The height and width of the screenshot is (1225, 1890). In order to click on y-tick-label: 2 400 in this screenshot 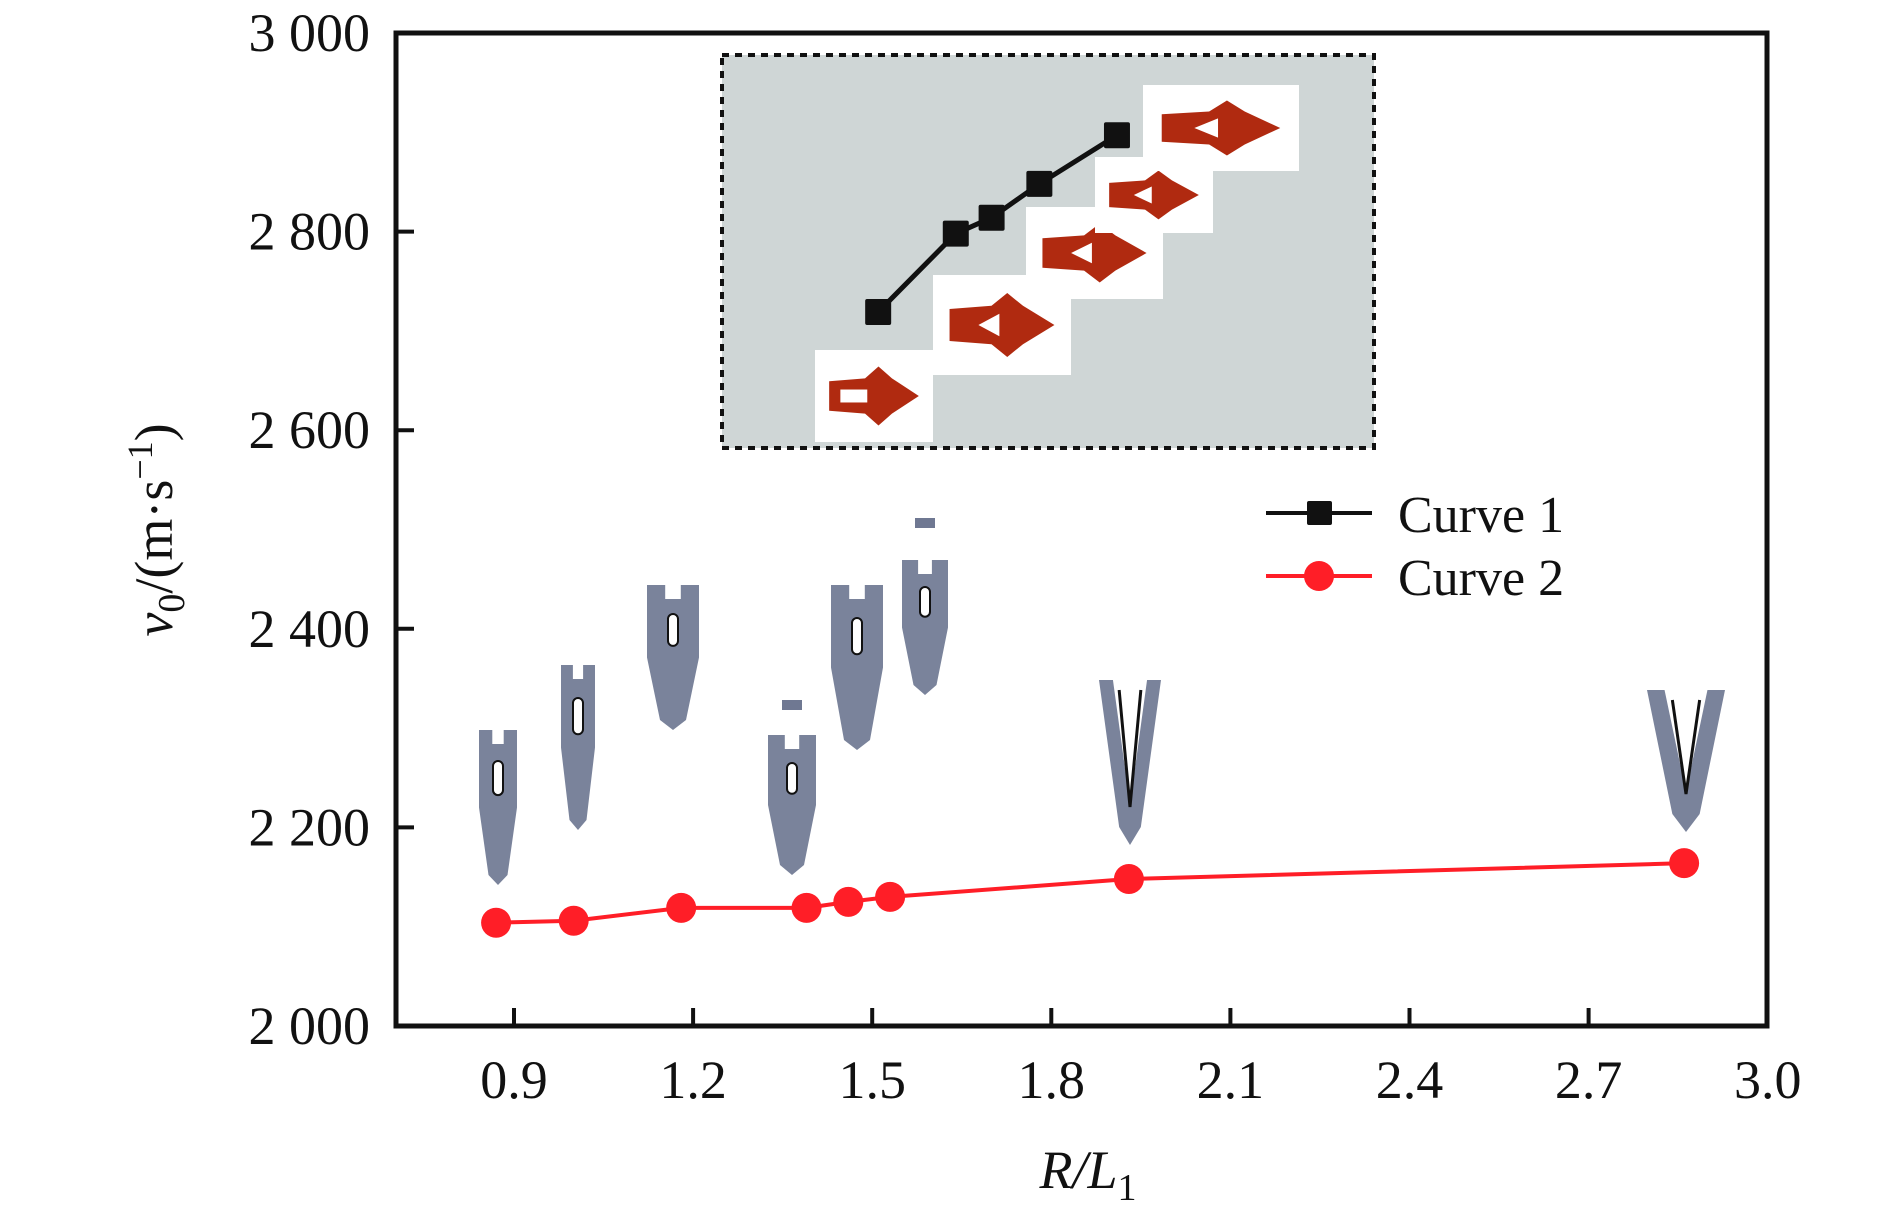, I will do `click(310, 629)`.